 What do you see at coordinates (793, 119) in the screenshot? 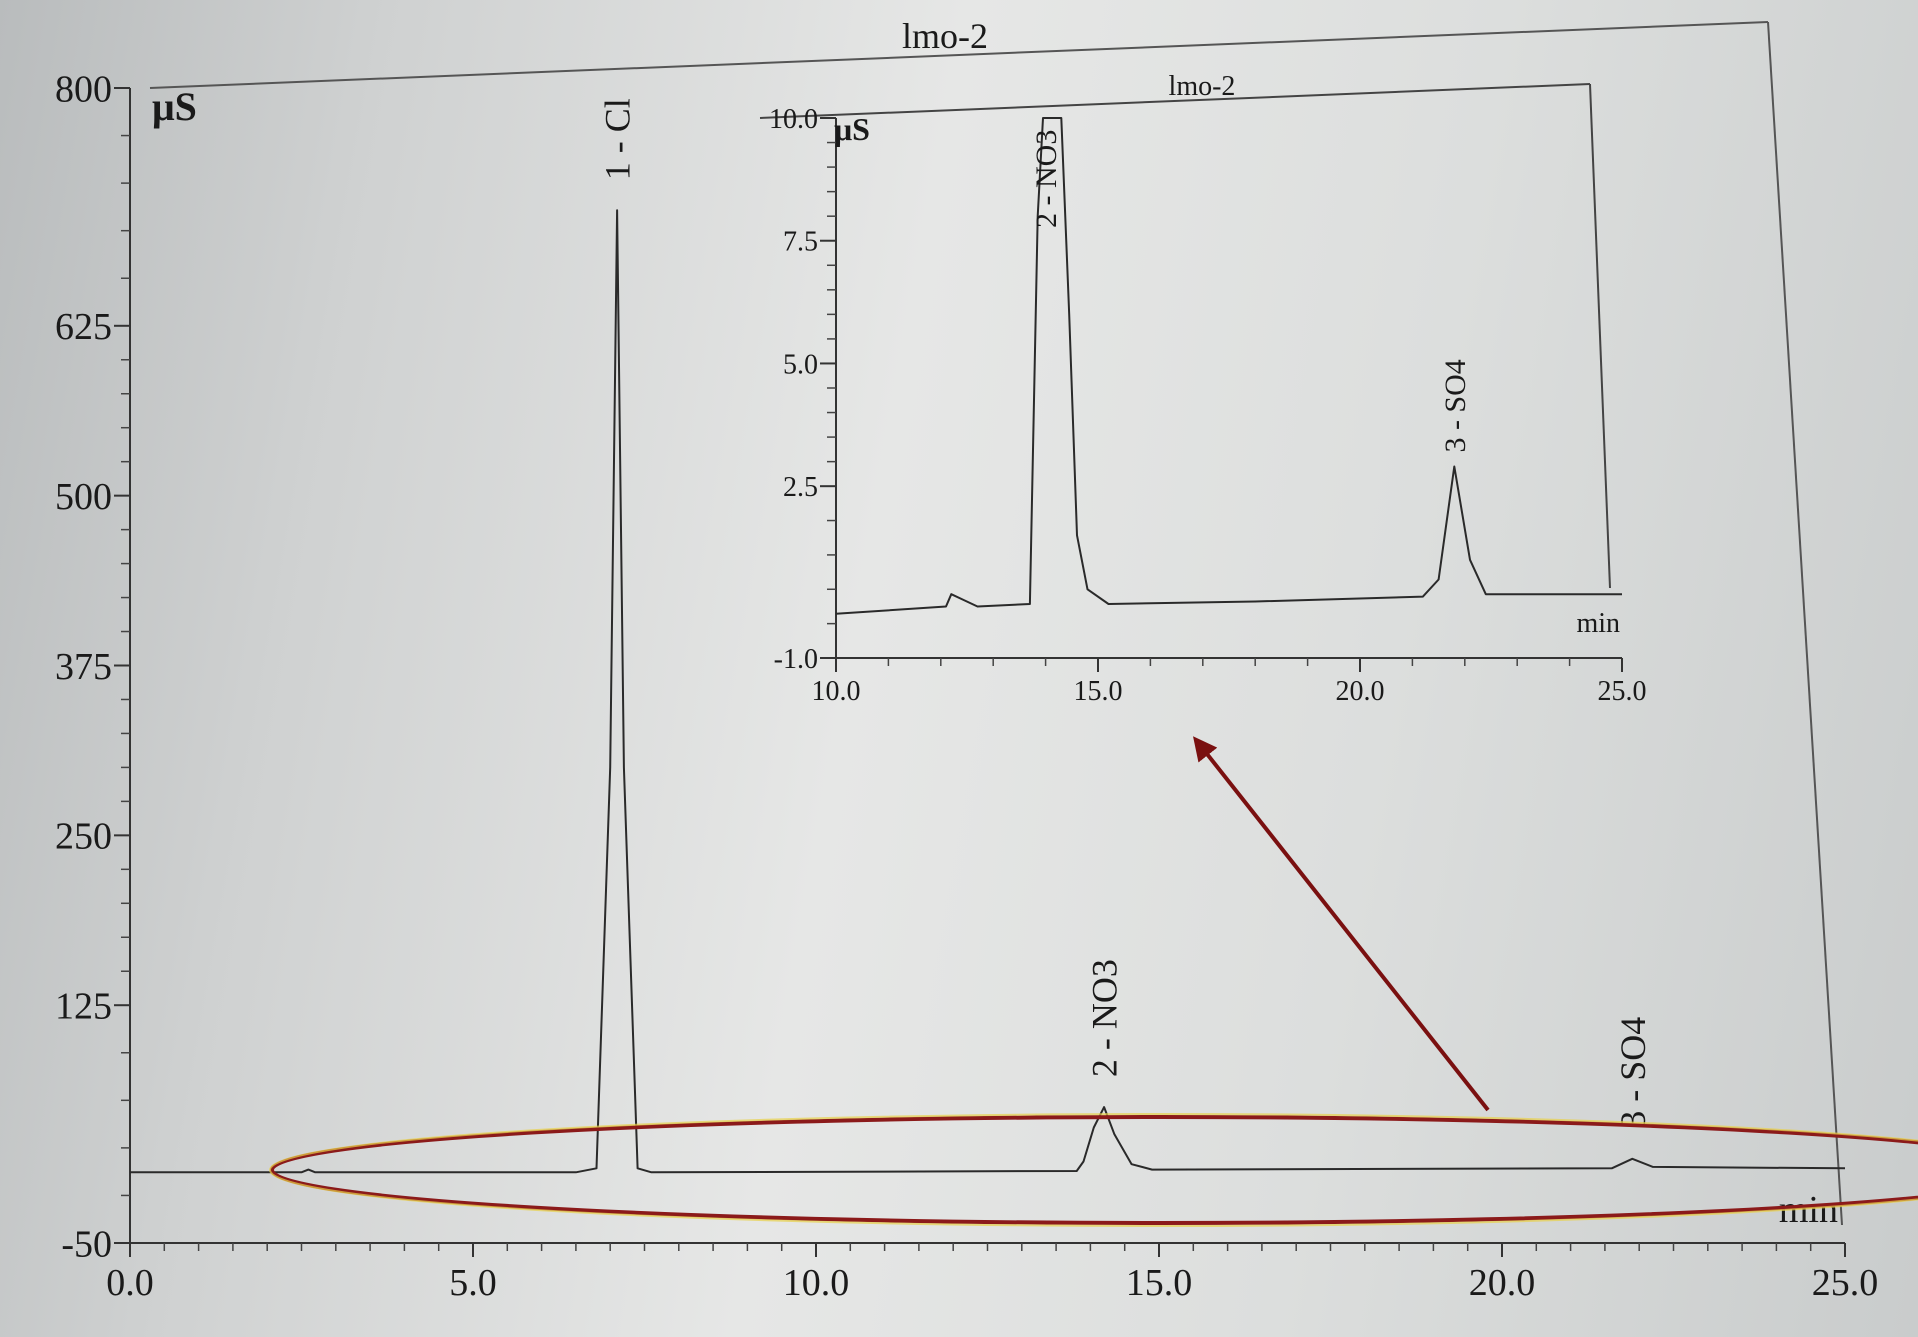
I see `inset-y-tick-label: 10.0` at bounding box center [793, 119].